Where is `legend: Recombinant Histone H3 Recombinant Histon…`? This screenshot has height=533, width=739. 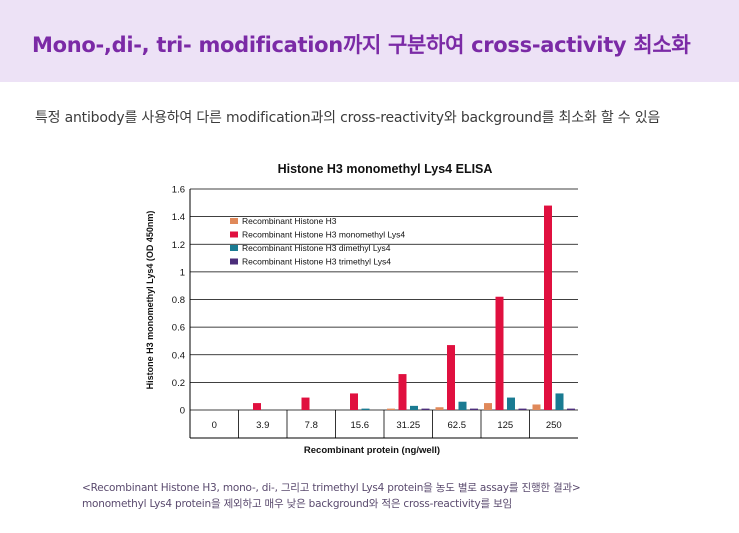 legend: Recombinant Histone H3 Recombinant Histon… is located at coordinates (317, 241).